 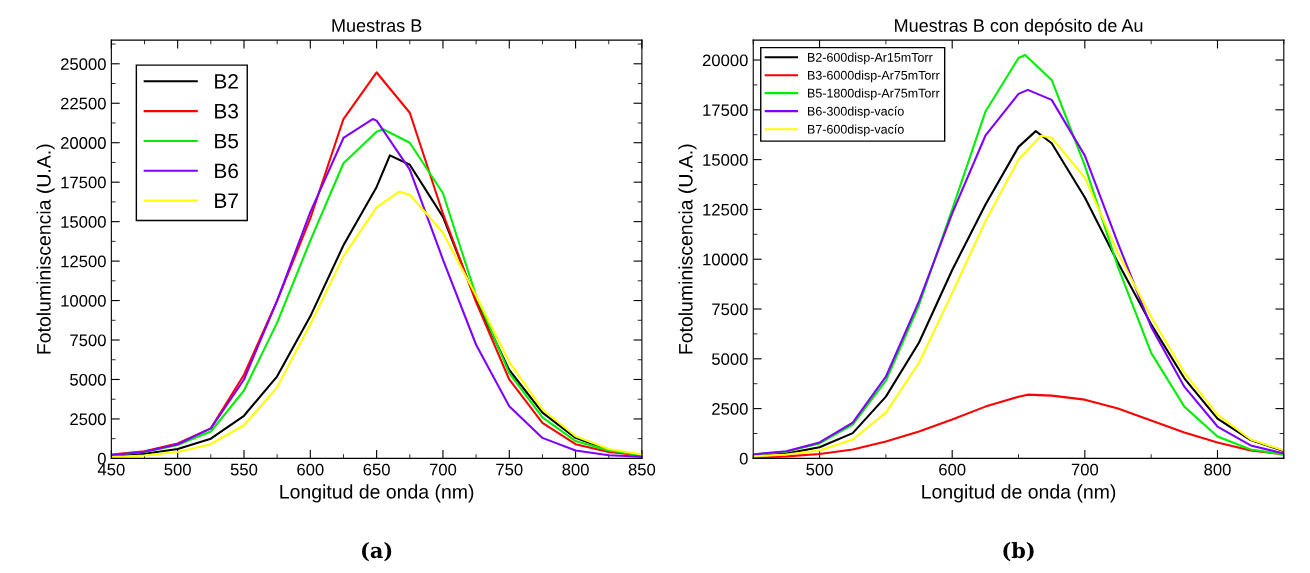 What do you see at coordinates (856, 130) in the screenshot?
I see `legend-label: B7-600disp-vacío` at bounding box center [856, 130].